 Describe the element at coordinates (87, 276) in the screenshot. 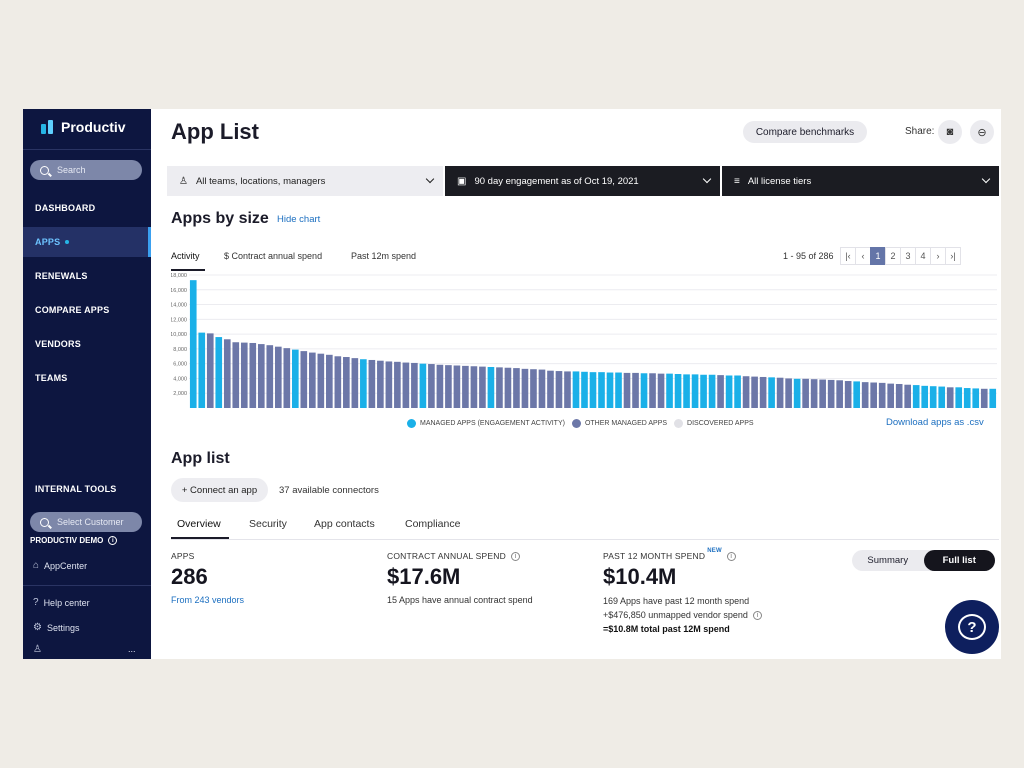

I see `nav-item-renewals: RENEWALS` at that location.